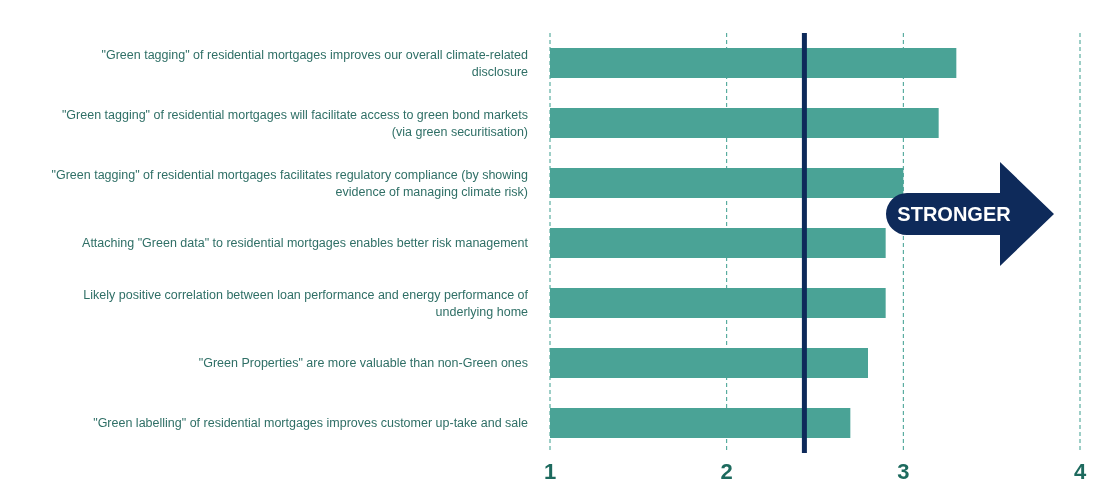 The width and height of the screenshot is (1096, 497). I want to click on y-tick-label: Likely positive correlation between loan performance and energy performance of underlying home, so click(306, 303).